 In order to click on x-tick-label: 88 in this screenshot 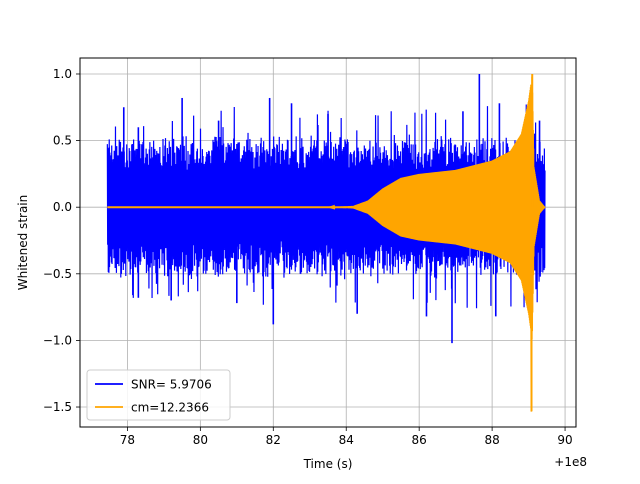, I will do `click(491, 440)`.